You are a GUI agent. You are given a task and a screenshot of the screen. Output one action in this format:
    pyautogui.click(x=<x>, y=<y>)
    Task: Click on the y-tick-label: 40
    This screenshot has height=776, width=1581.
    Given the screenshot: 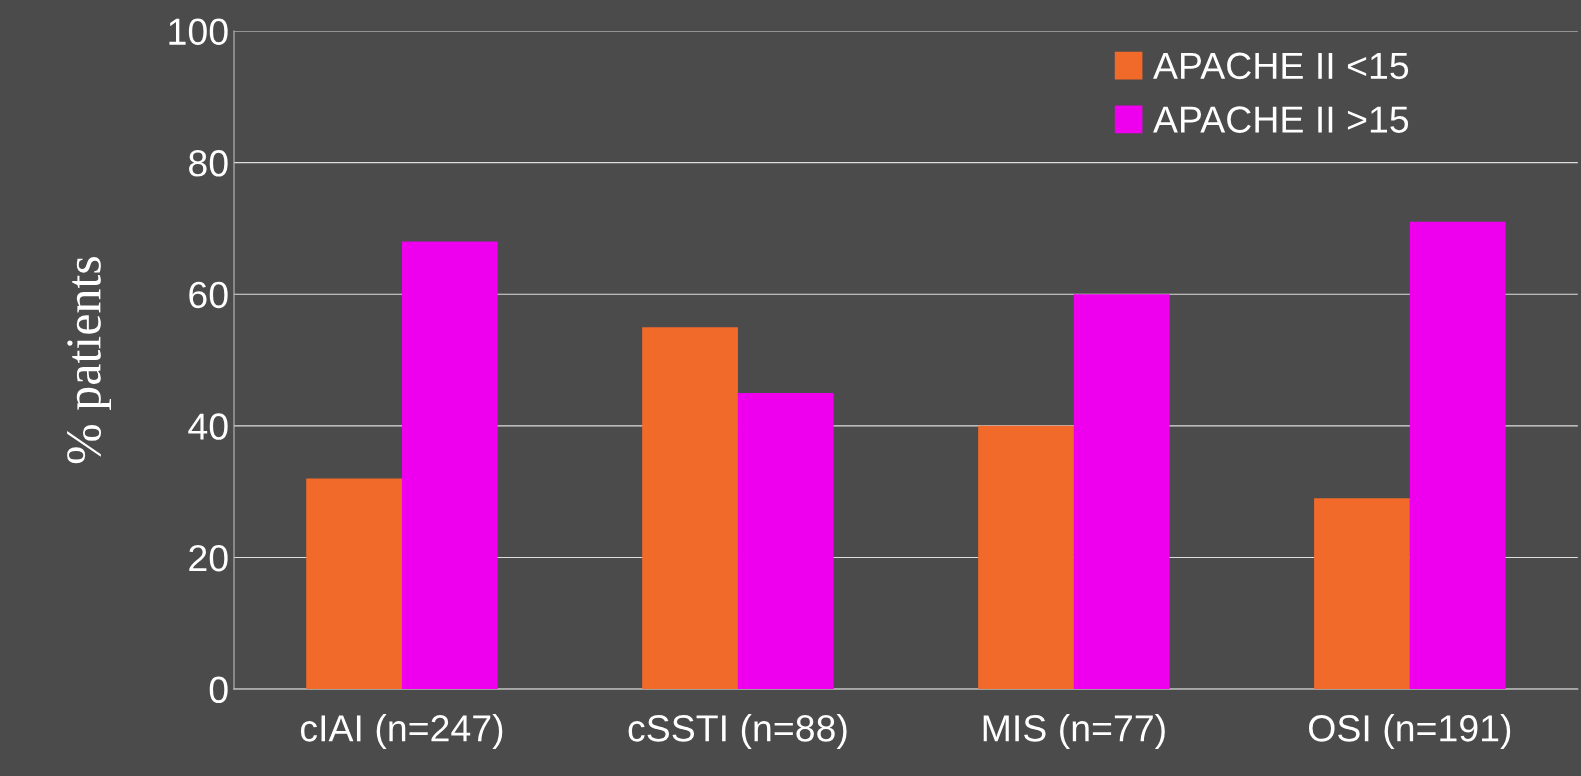 What is the action you would take?
    pyautogui.click(x=208, y=426)
    